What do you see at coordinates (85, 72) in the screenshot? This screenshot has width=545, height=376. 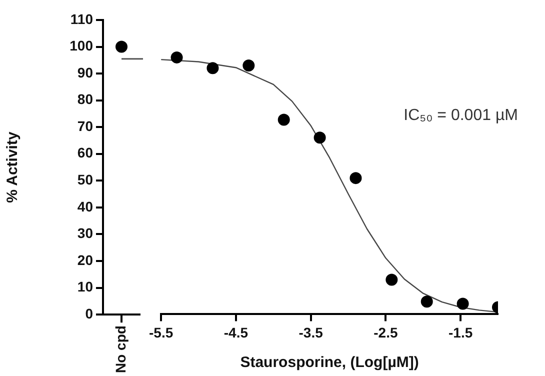 I see `y-tick-label: 90` at bounding box center [85, 72].